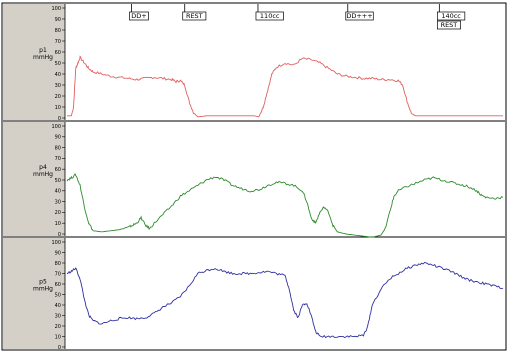  Describe the element at coordinates (43, 50) in the screenshot. I see `channel-name: p1` at that location.